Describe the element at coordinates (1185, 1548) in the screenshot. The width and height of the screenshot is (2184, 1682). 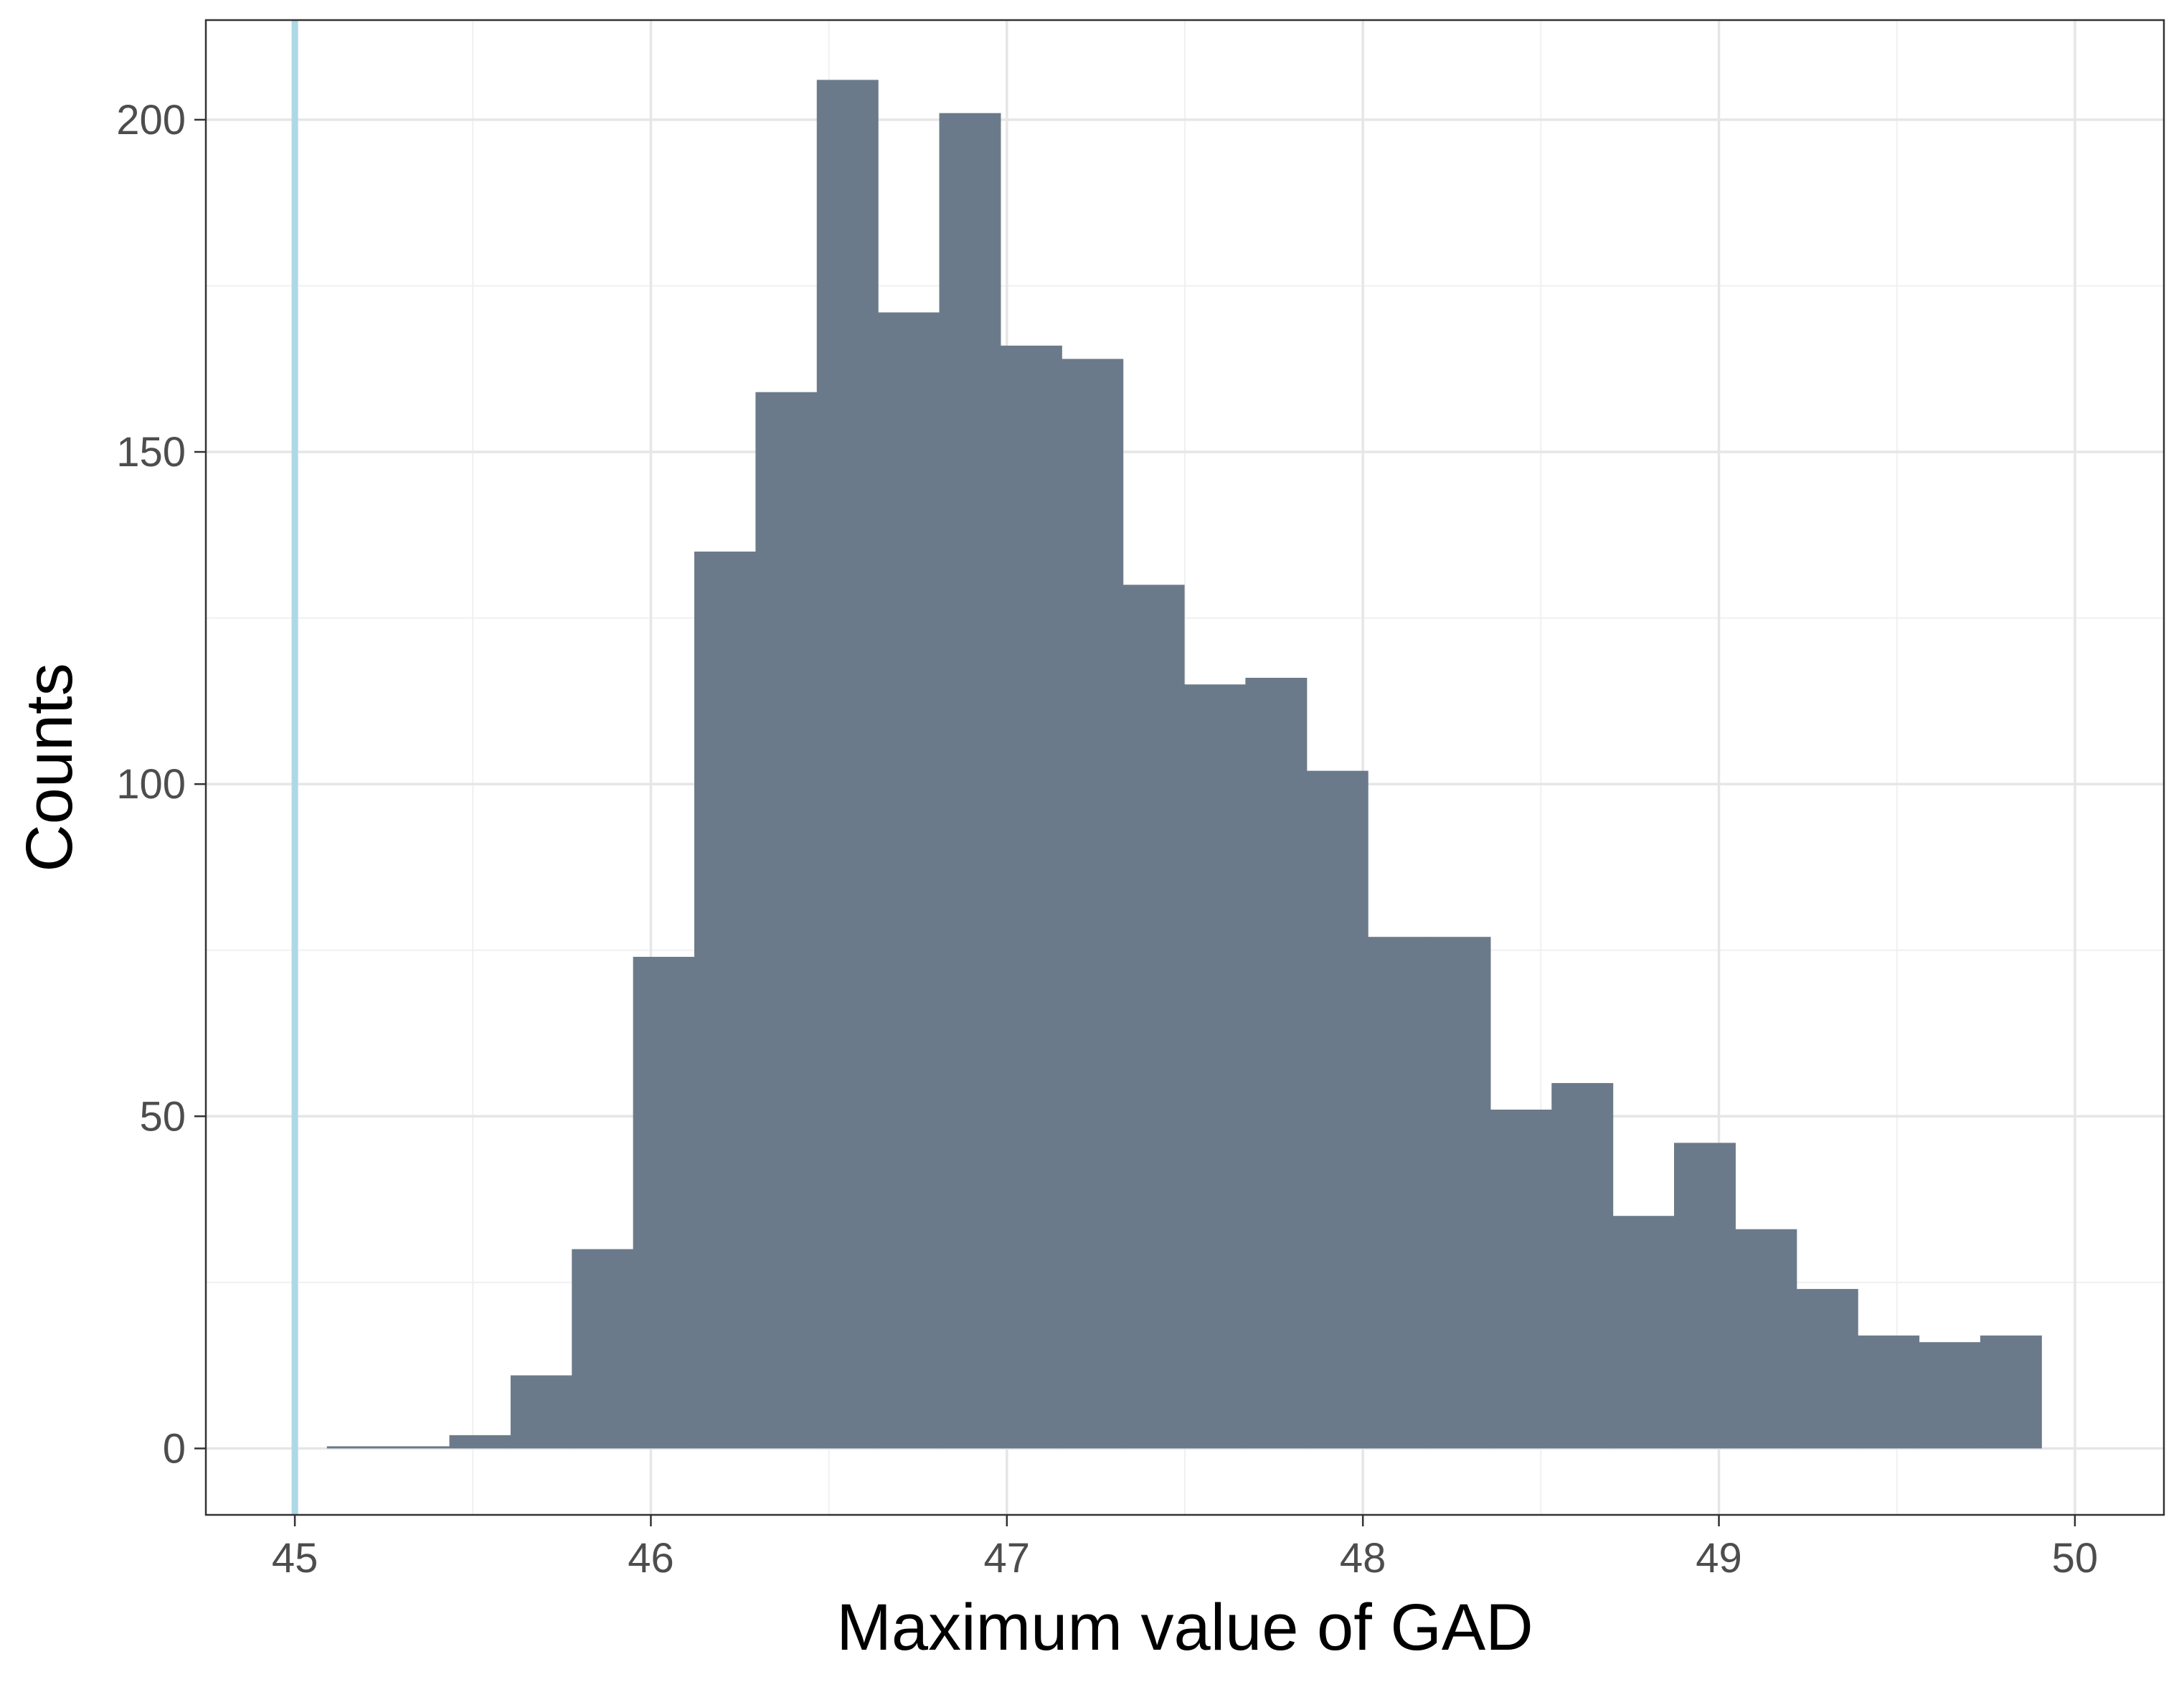
I see `x-axis-ticks: 45 46 47 48 49 50` at that location.